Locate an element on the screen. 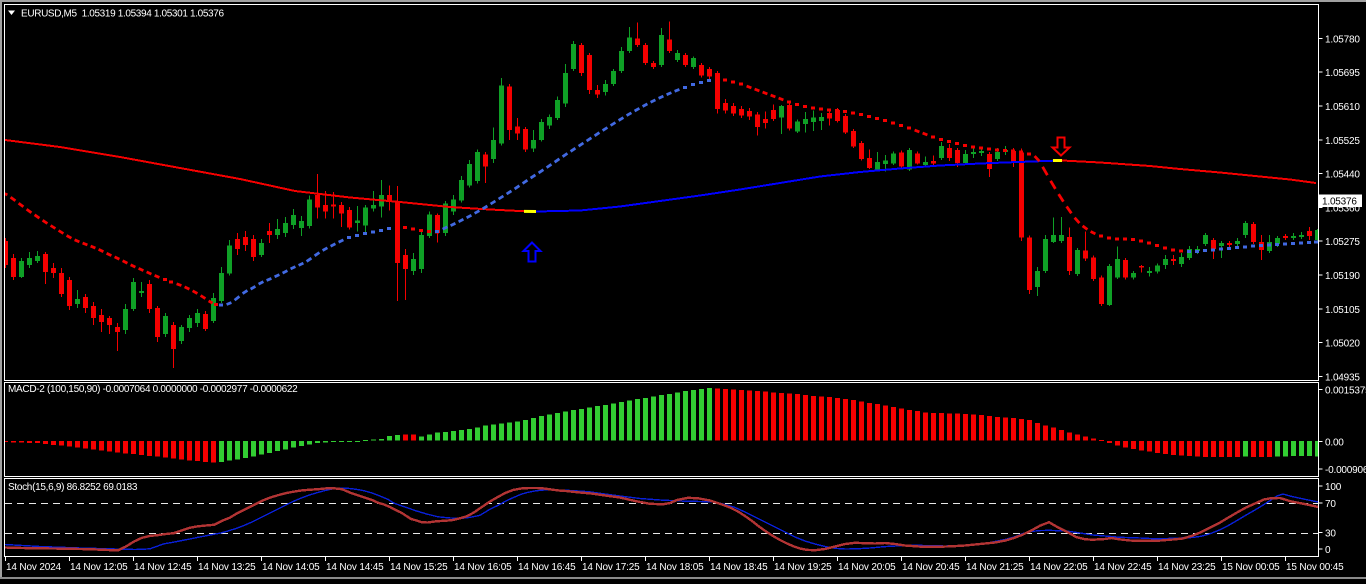 The height and width of the screenshot is (584, 1366). svg-text: Stoch(15,6,9) 86.8252 69.0183 is located at coordinates (73, 487).